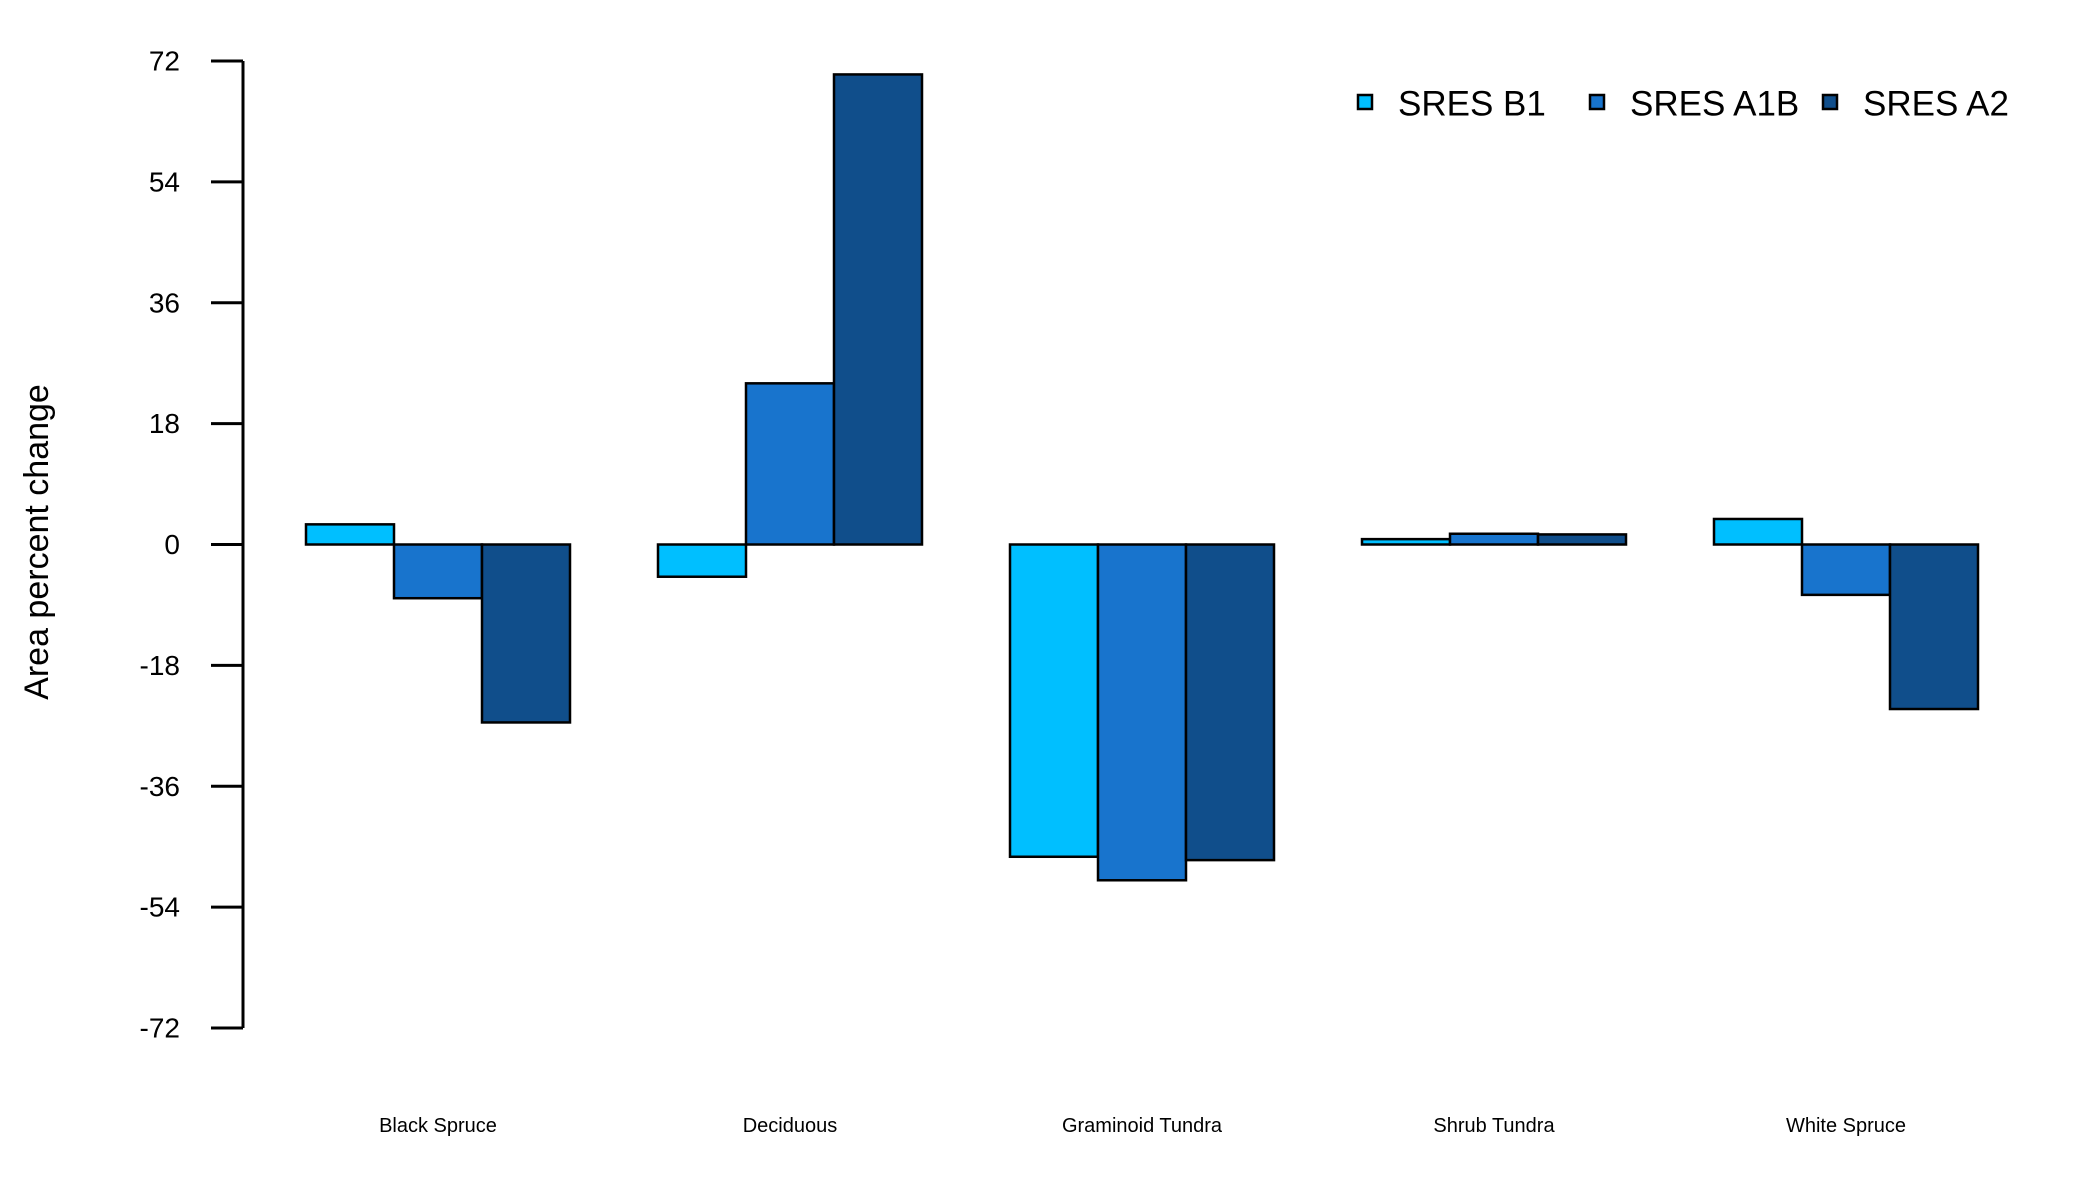  What do you see at coordinates (1846, 1126) in the screenshot?
I see `category-label: White Spruce` at bounding box center [1846, 1126].